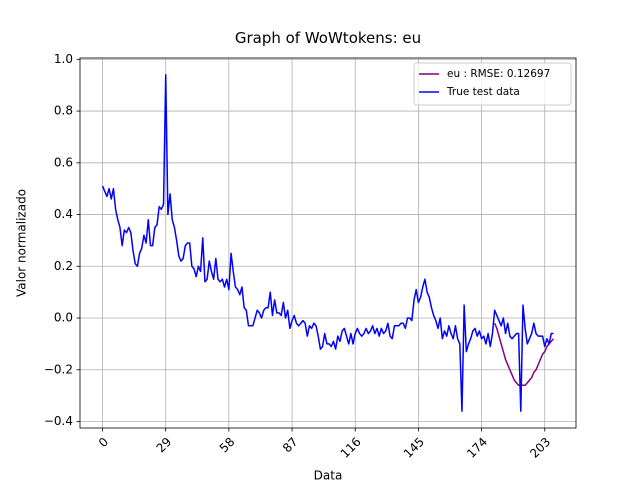  Describe the element at coordinates (58, 421) in the screenshot. I see `y-tick-label: −0.4` at that location.